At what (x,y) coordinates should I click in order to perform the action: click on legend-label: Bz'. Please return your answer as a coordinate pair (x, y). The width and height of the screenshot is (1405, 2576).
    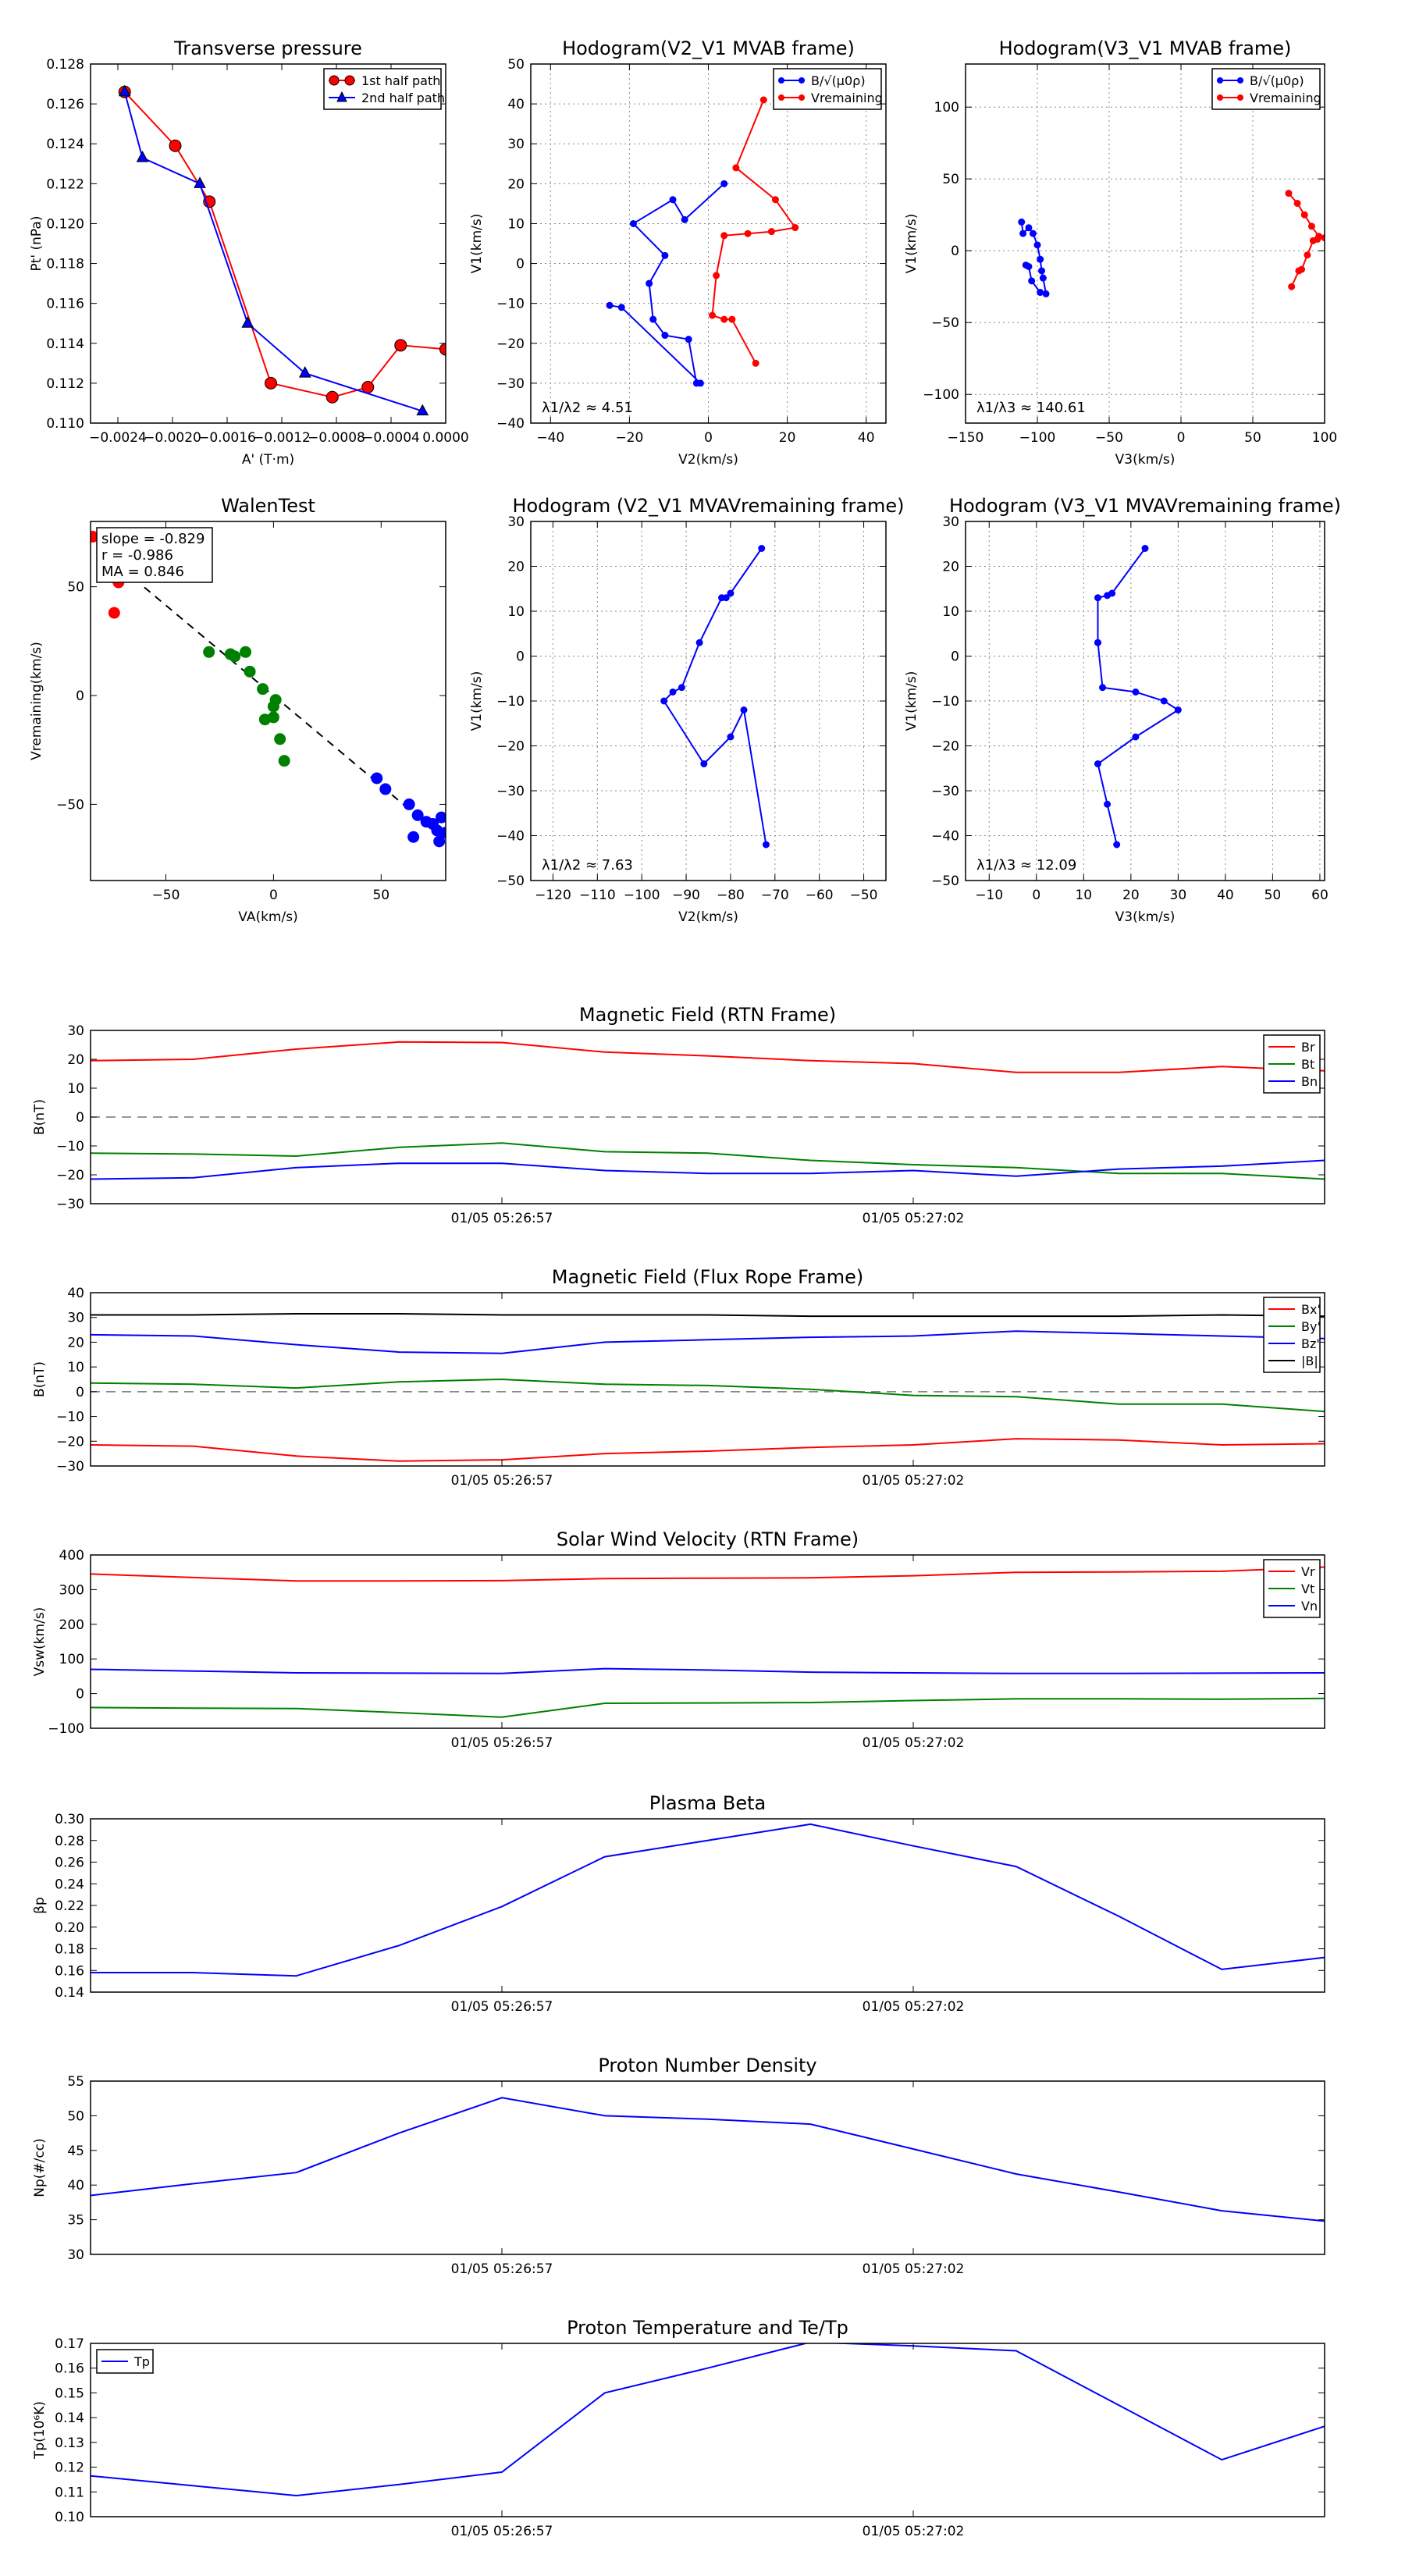
    Looking at the image, I should click on (1310, 1343).